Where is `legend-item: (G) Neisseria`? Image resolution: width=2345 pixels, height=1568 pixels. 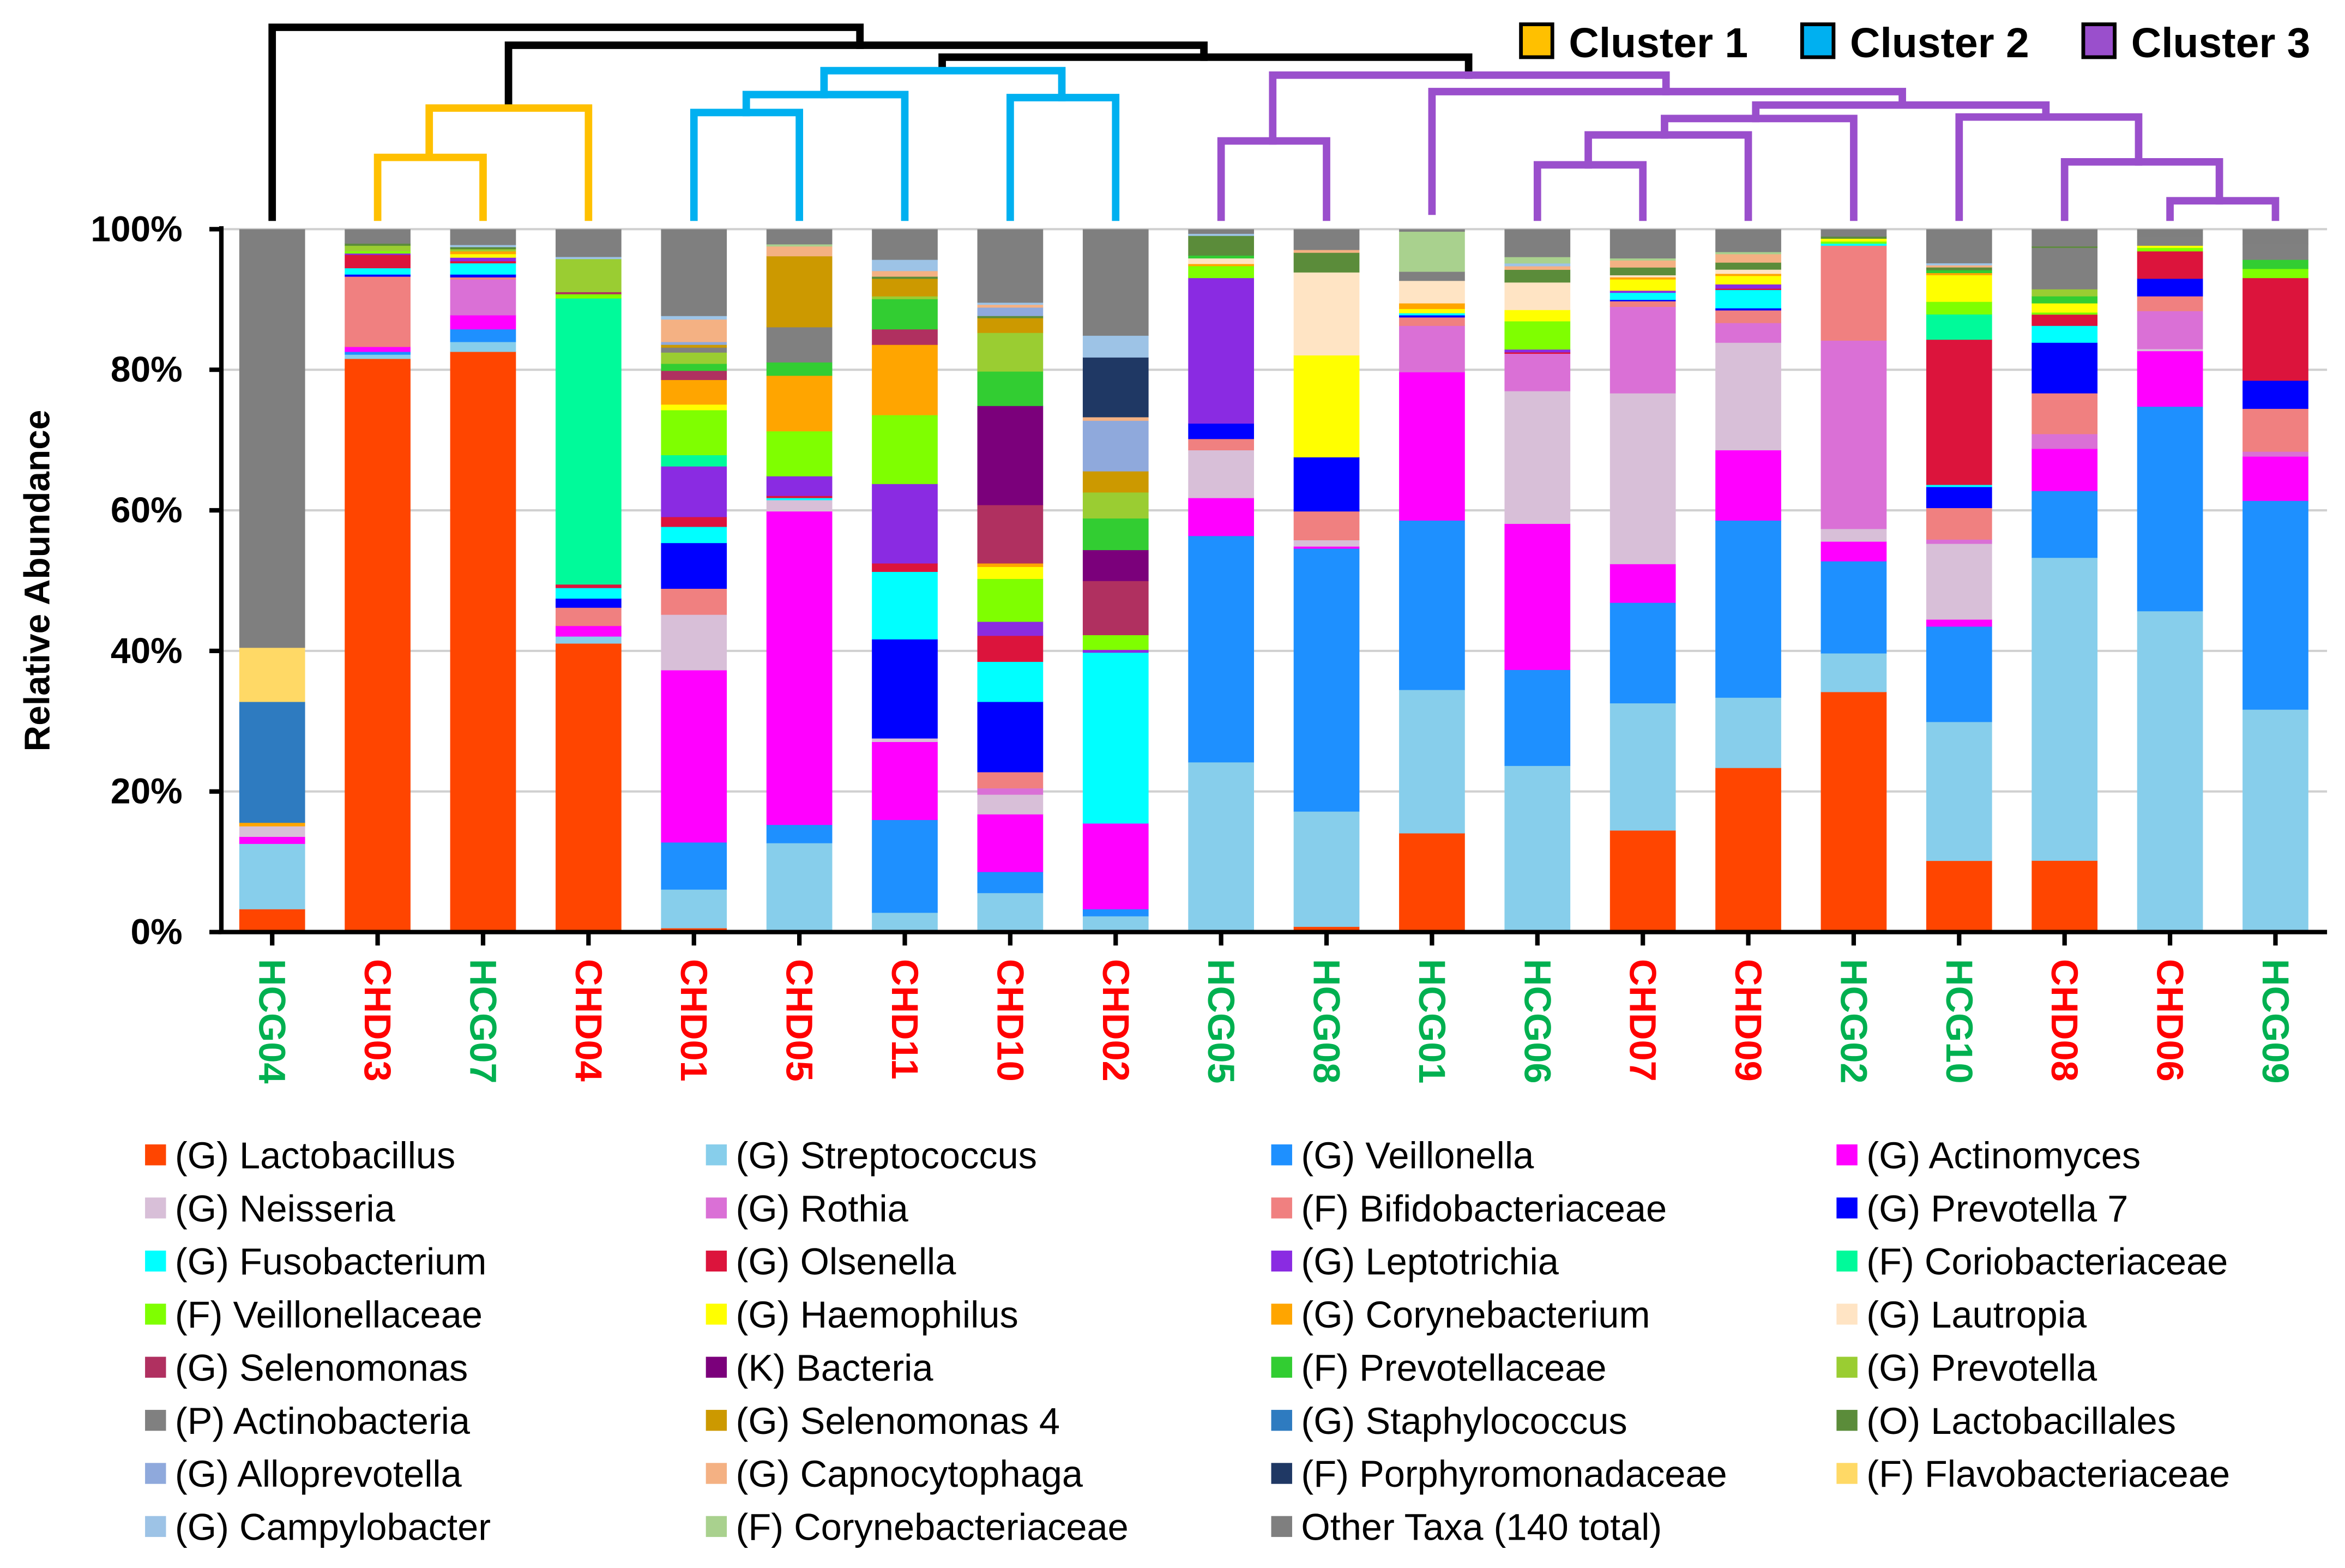
legend-item: (G) Neisseria is located at coordinates (270, 1208).